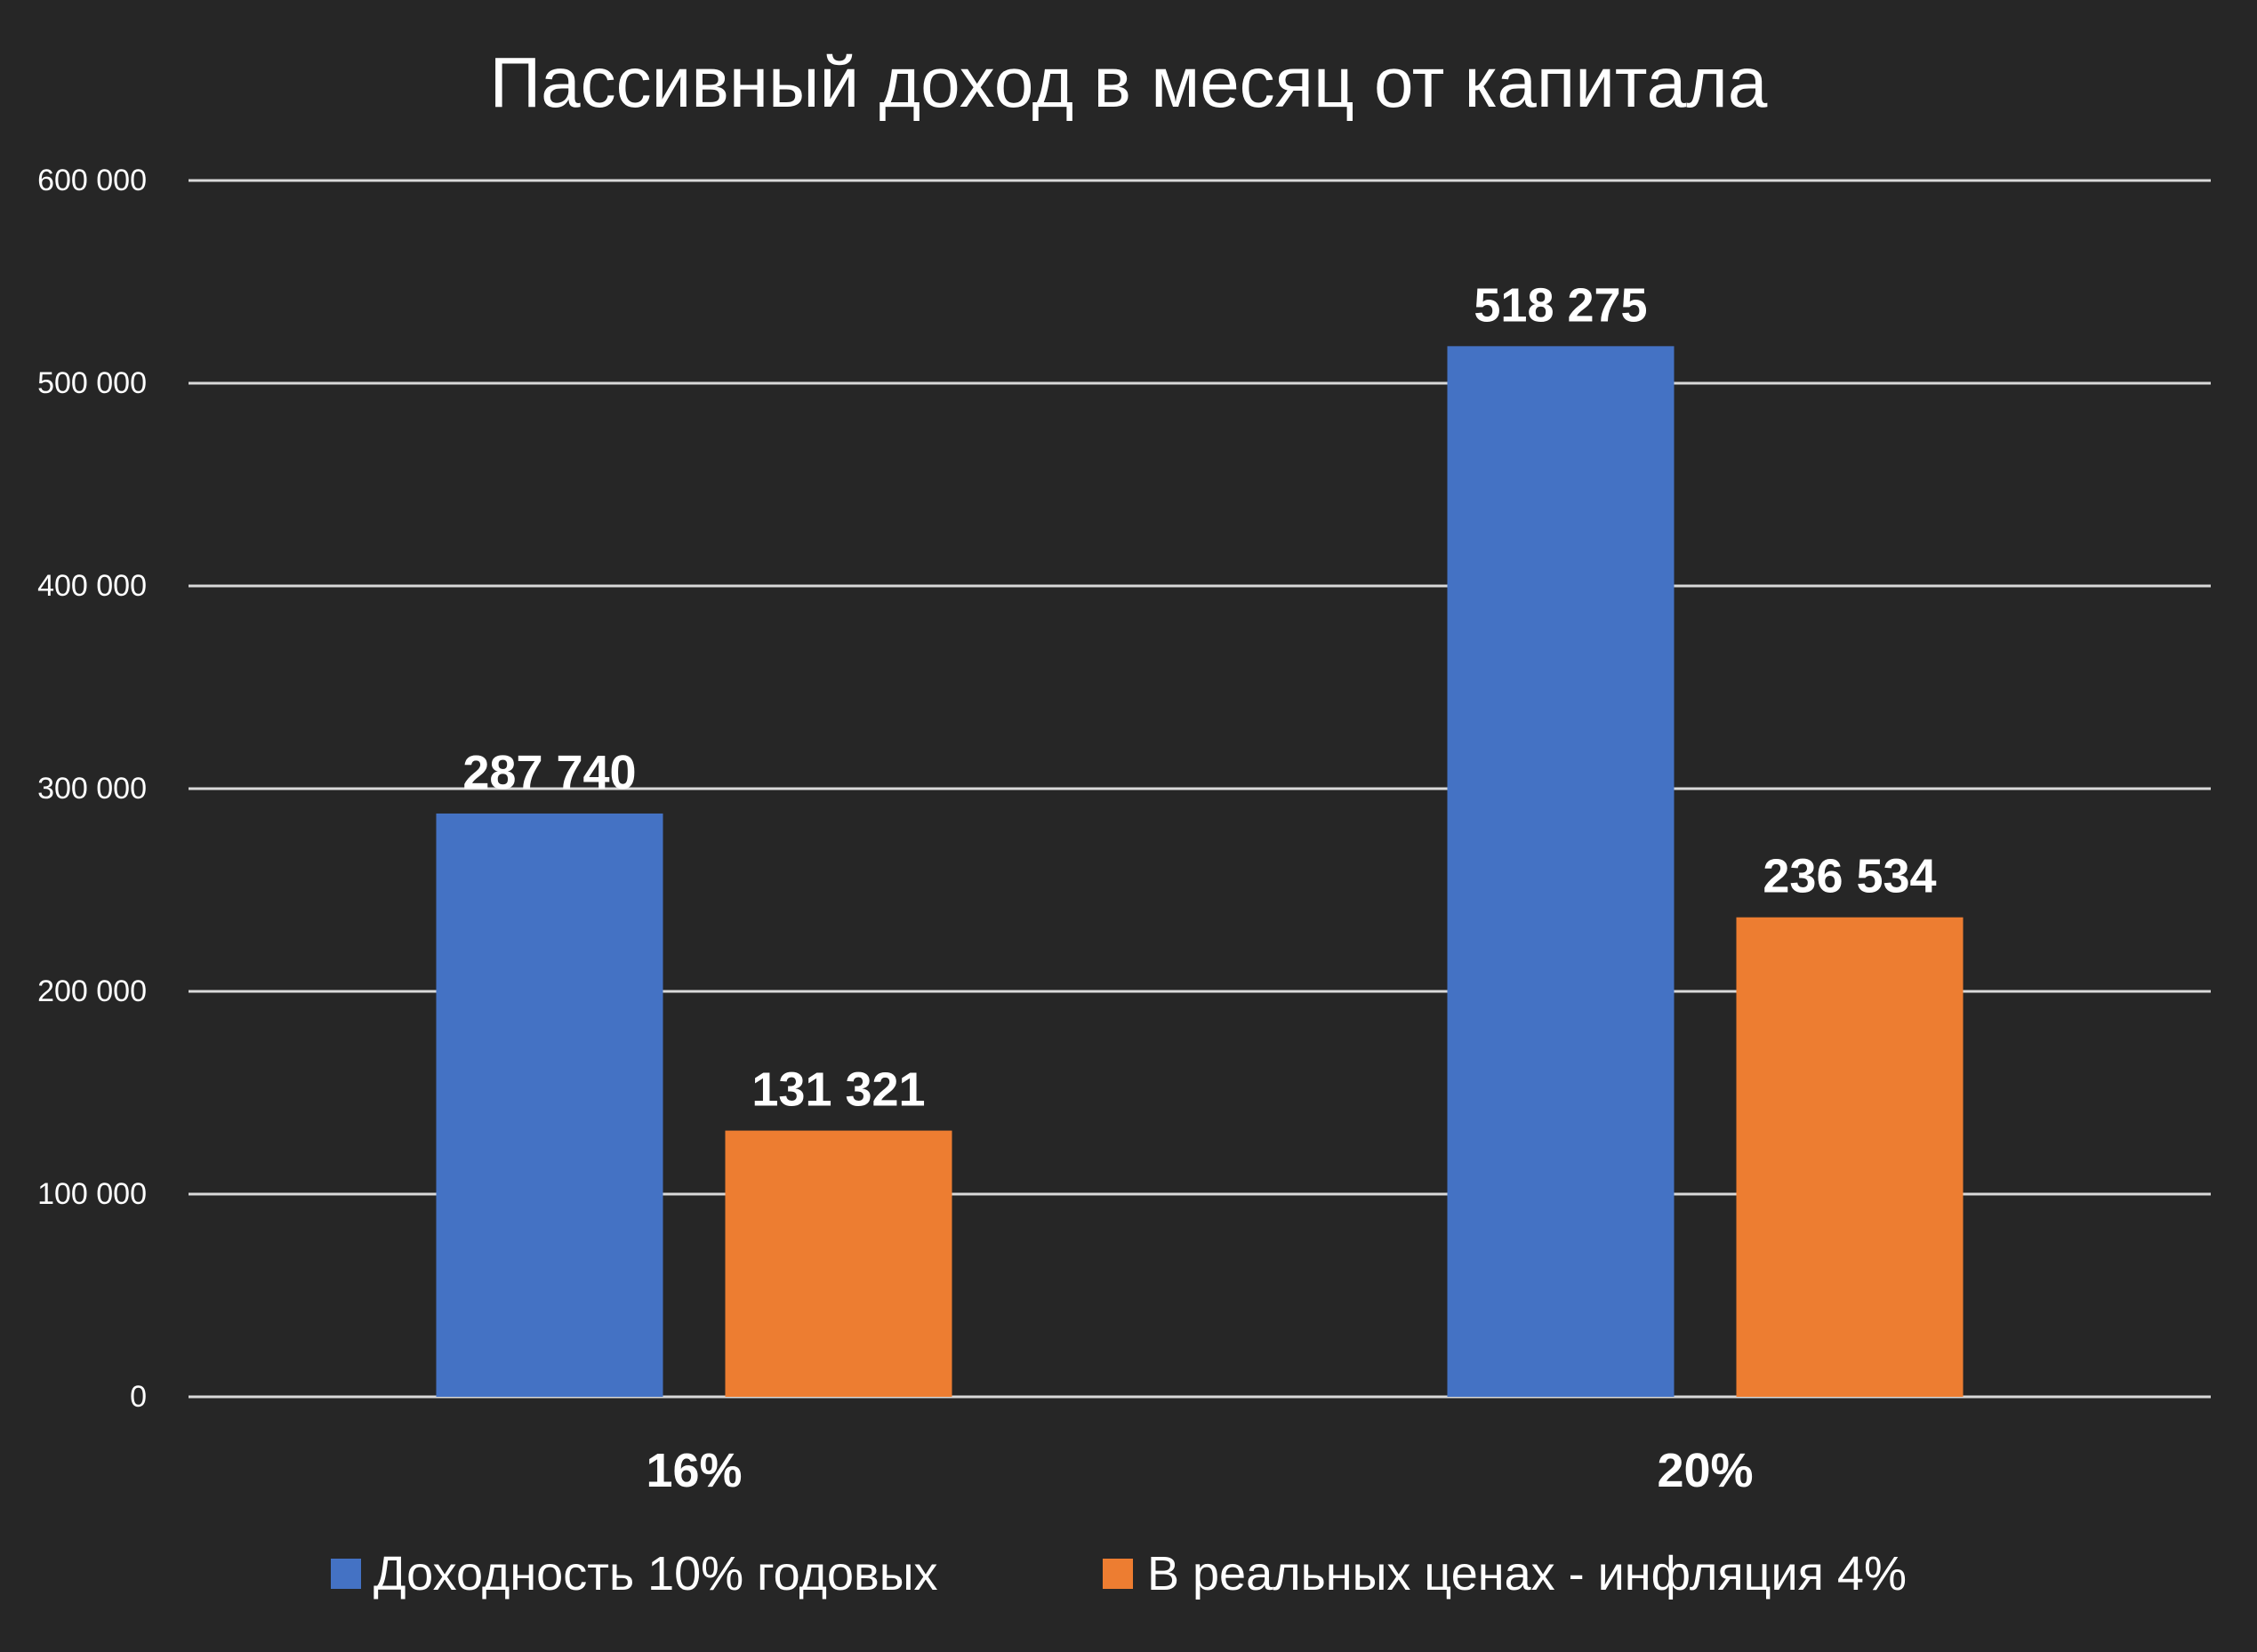 Image resolution: width=2257 pixels, height=1652 pixels. Describe the element at coordinates (838, 1090) in the screenshot. I see `data-label: 131 321` at that location.